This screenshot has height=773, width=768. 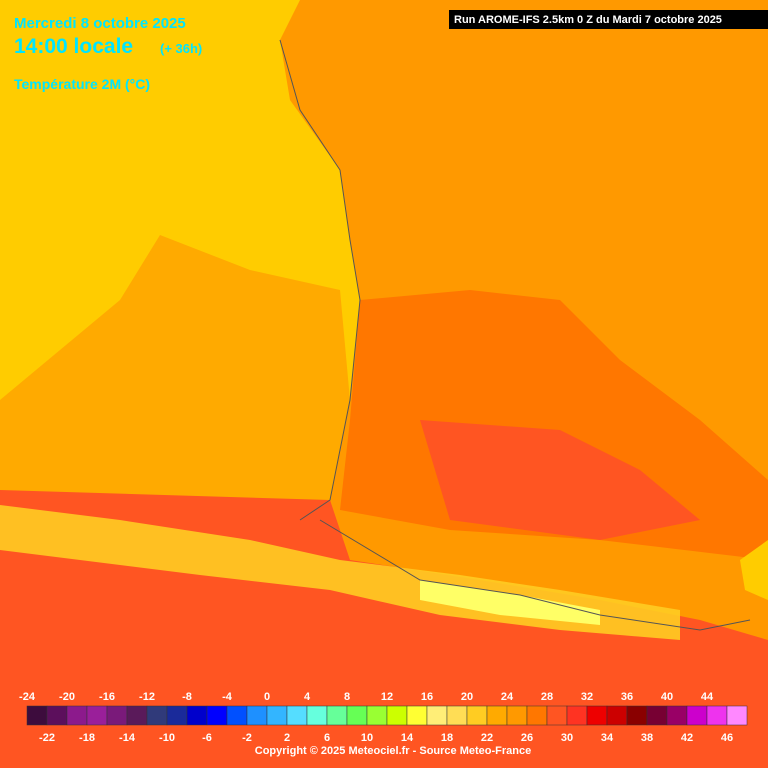 What do you see at coordinates (307, 697) in the screenshot?
I see `scale-label: 4` at bounding box center [307, 697].